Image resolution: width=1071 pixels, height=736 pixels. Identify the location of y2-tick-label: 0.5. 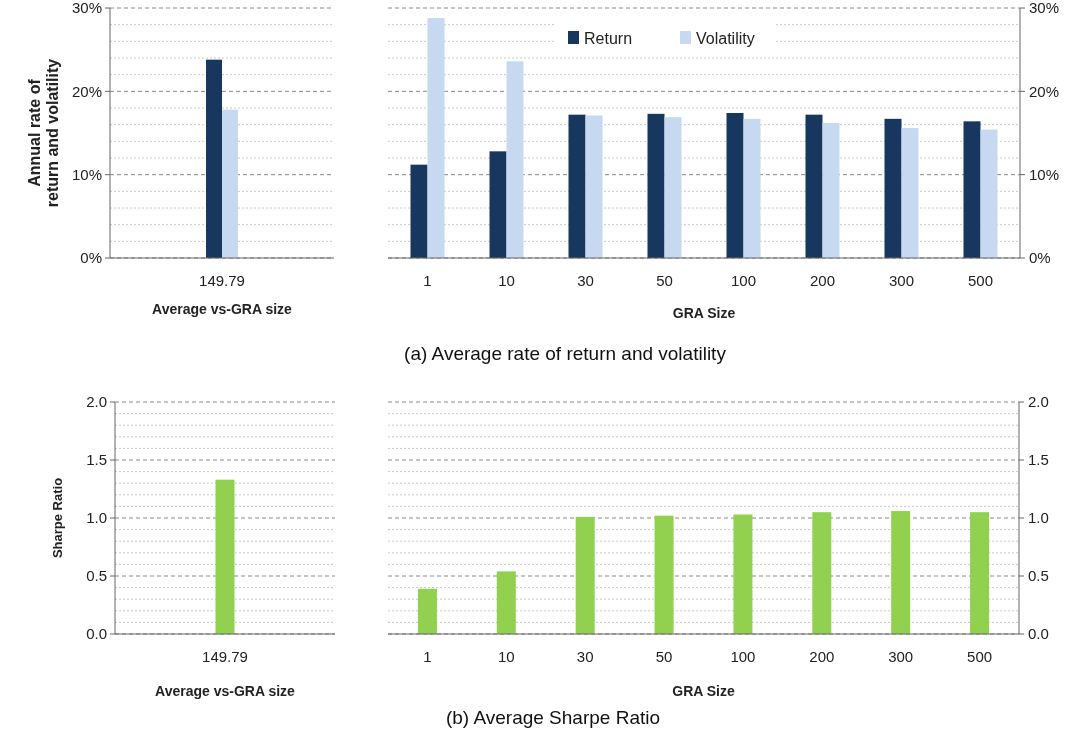
(1038, 576).